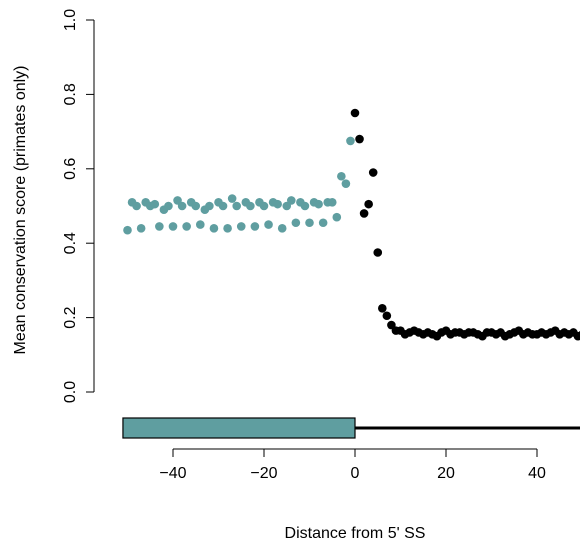 The height and width of the screenshot is (550, 580). What do you see at coordinates (70, 169) in the screenshot?
I see `y-tick-label: 0.6` at bounding box center [70, 169].